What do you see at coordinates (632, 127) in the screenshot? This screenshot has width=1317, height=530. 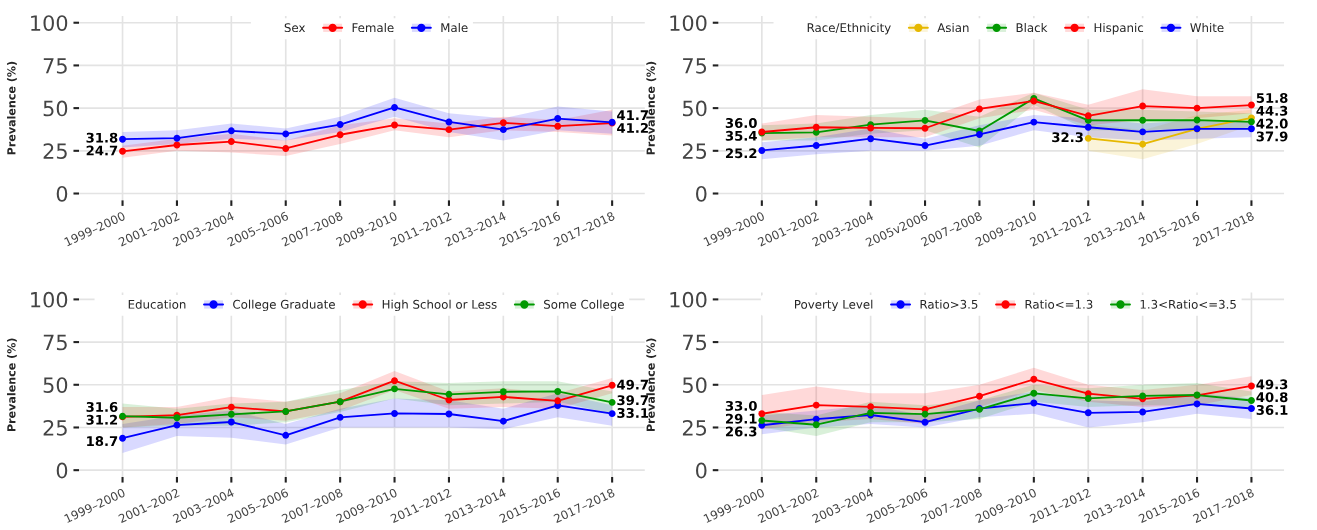 I see `data-label: 41.2` at bounding box center [632, 127].